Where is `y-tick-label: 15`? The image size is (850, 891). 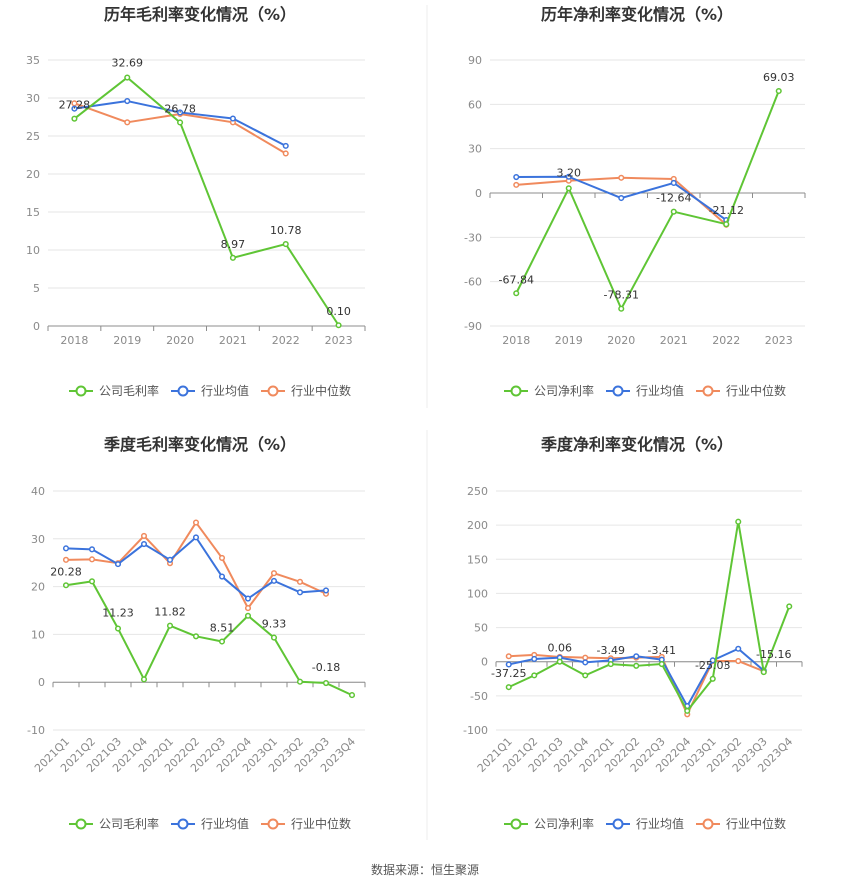 y-tick-label: 15 is located at coordinates (33, 212).